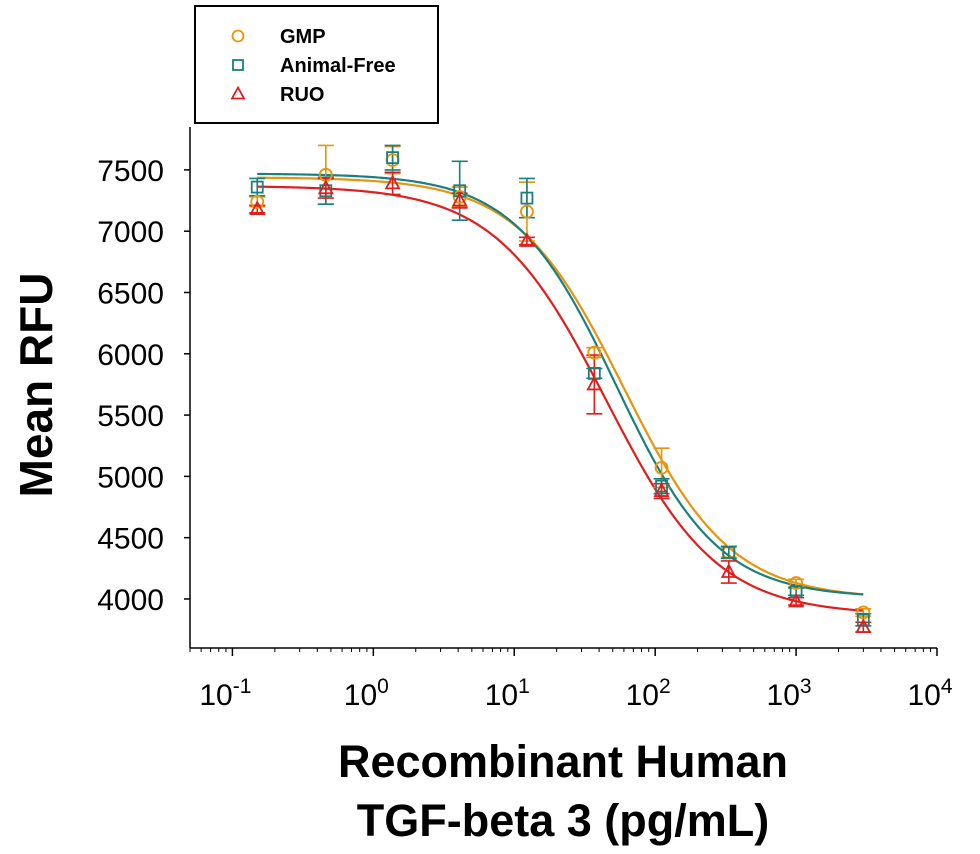 Image resolution: width=980 pixels, height=854 pixels. I want to click on x-tick-label: 10⁴, so click(929, 693).